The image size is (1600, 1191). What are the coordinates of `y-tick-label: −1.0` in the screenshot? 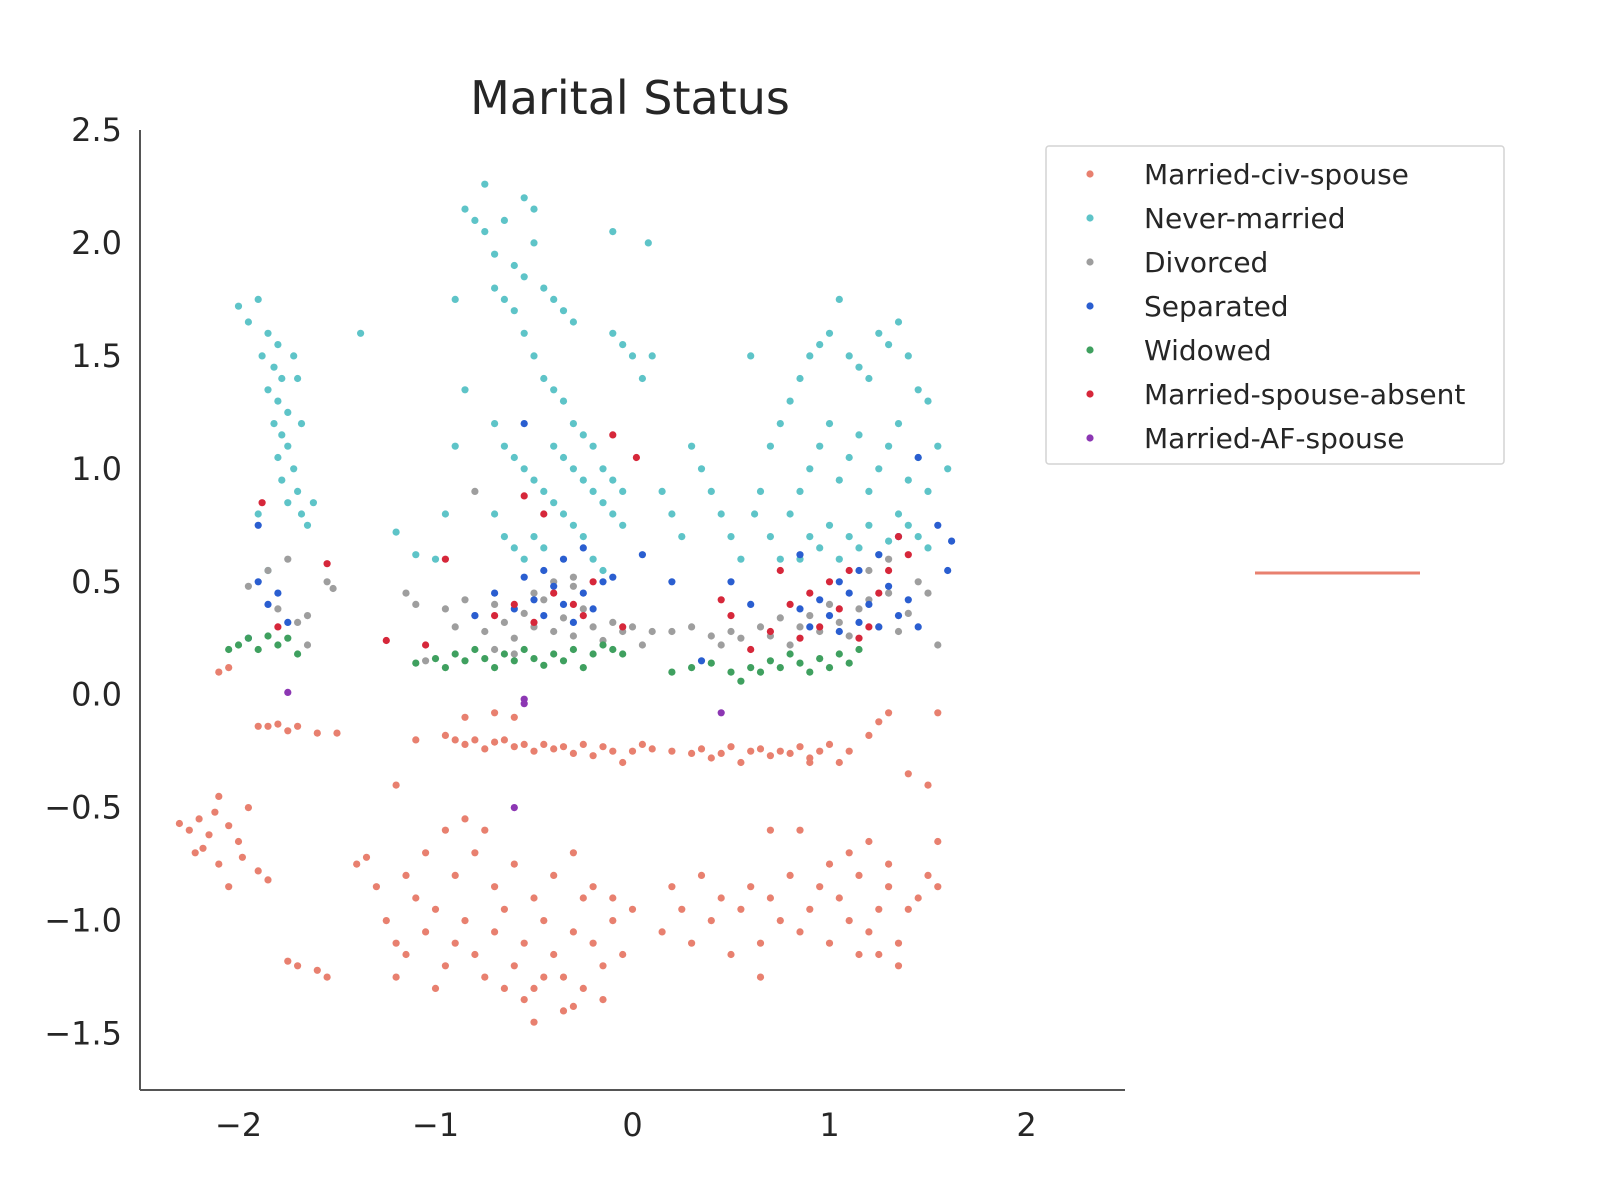 It's located at (83, 921).